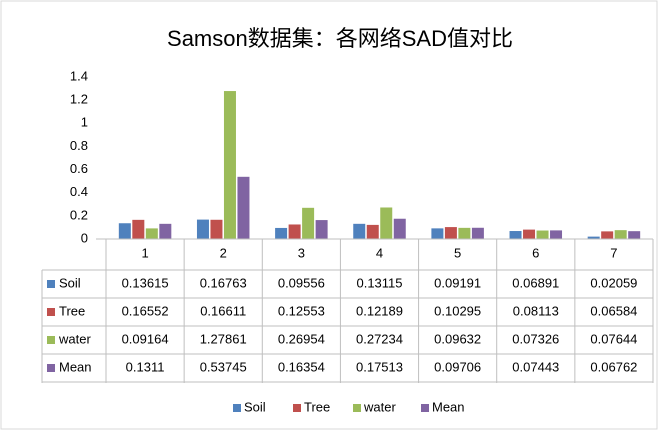  I want to click on table-cell: 0.17513, so click(379, 366).